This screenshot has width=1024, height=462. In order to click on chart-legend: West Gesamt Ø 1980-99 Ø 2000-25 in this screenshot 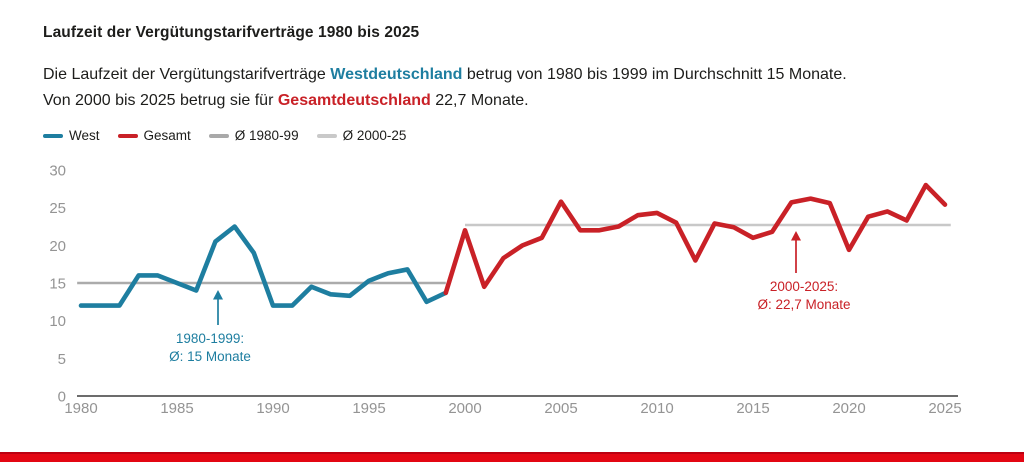, I will do `click(224, 135)`.